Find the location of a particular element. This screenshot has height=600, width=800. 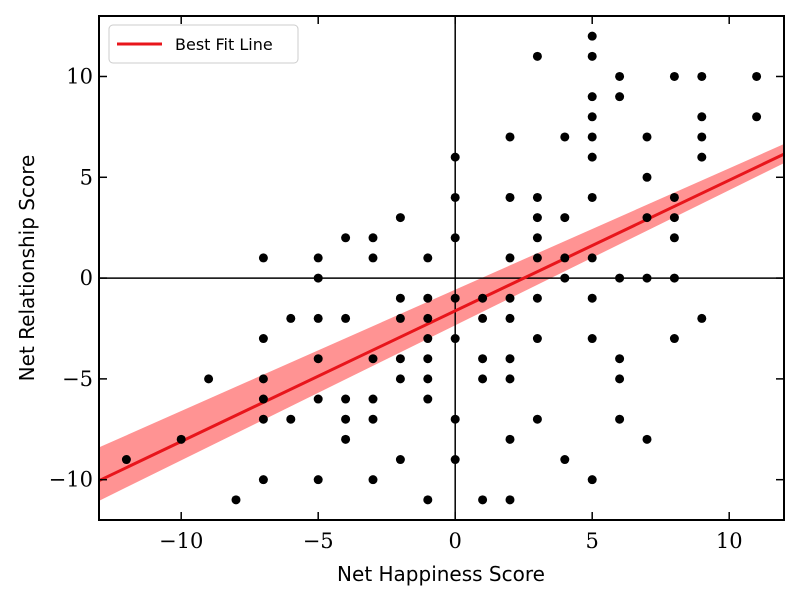

legend-label-best-fit: Best Fit Line is located at coordinates (224, 44).